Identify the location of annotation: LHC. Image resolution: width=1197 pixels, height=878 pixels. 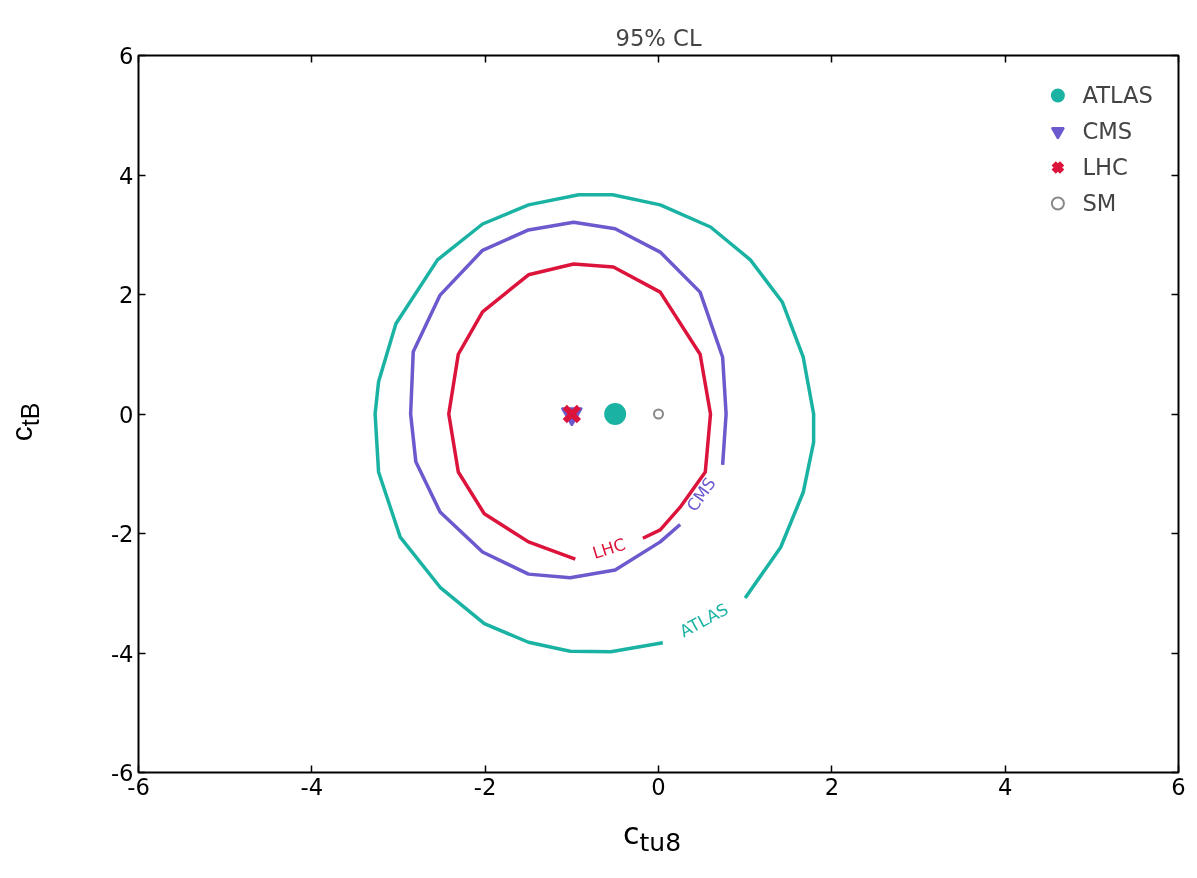
(609, 548).